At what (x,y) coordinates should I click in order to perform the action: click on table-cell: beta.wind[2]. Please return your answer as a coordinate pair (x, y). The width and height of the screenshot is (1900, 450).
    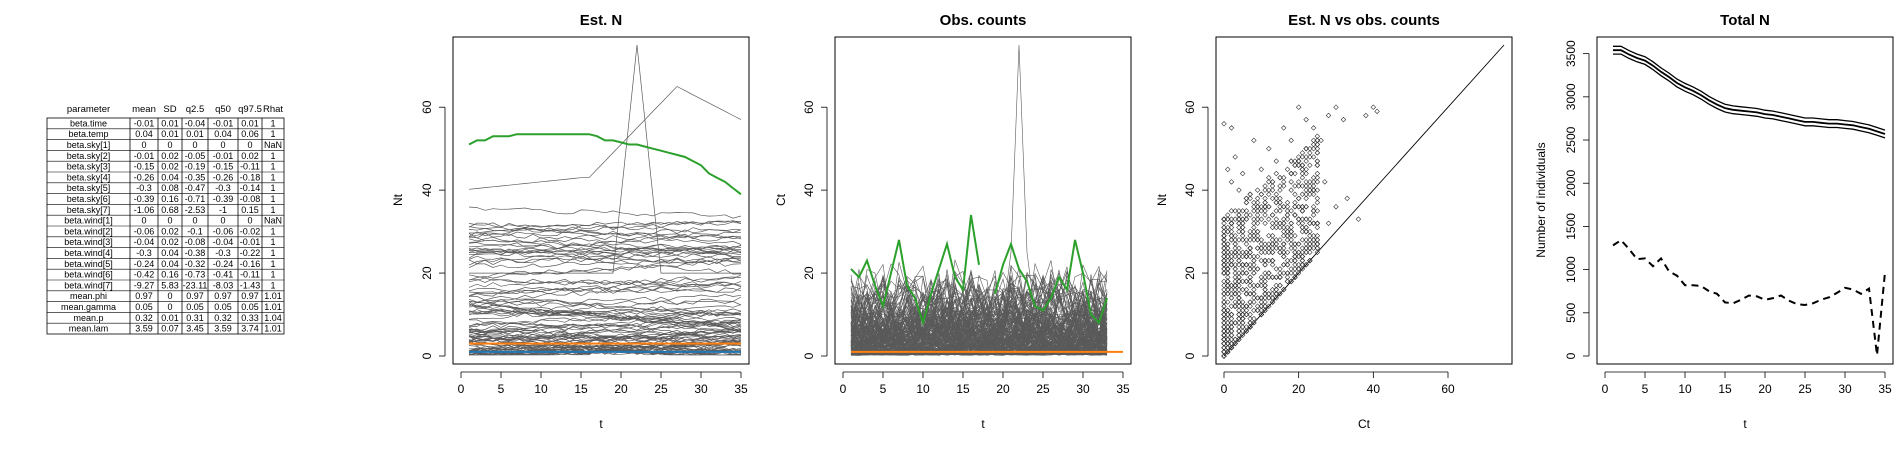
    Looking at the image, I should click on (88, 231).